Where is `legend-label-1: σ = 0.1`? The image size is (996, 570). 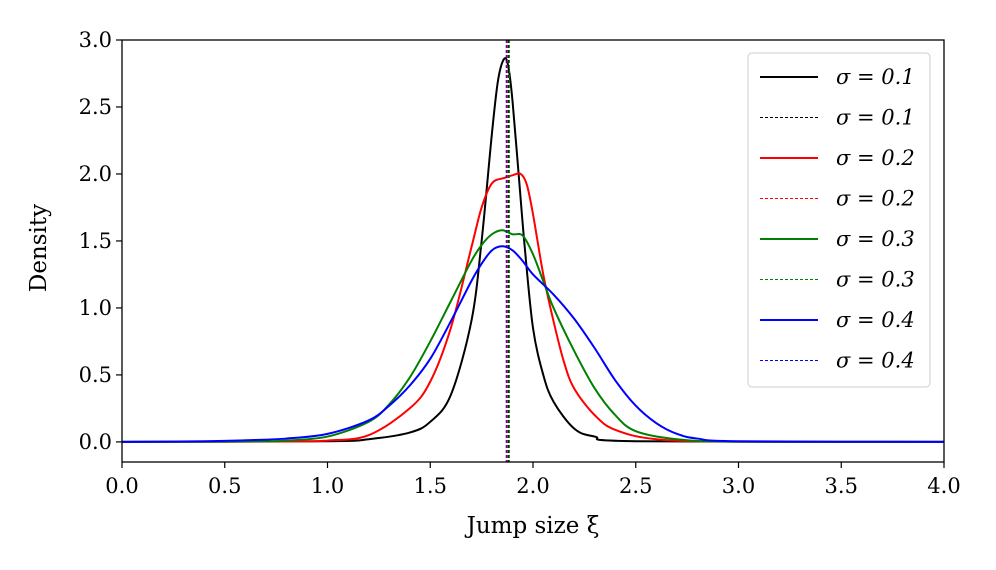 legend-label-1: σ = 0.1 is located at coordinates (875, 118).